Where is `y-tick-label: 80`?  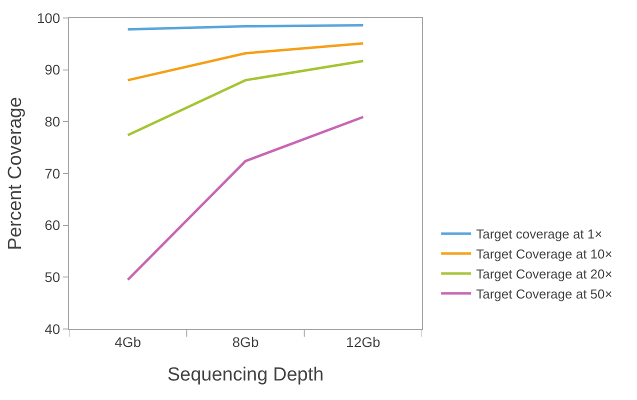 y-tick-label: 80 is located at coordinates (52, 122).